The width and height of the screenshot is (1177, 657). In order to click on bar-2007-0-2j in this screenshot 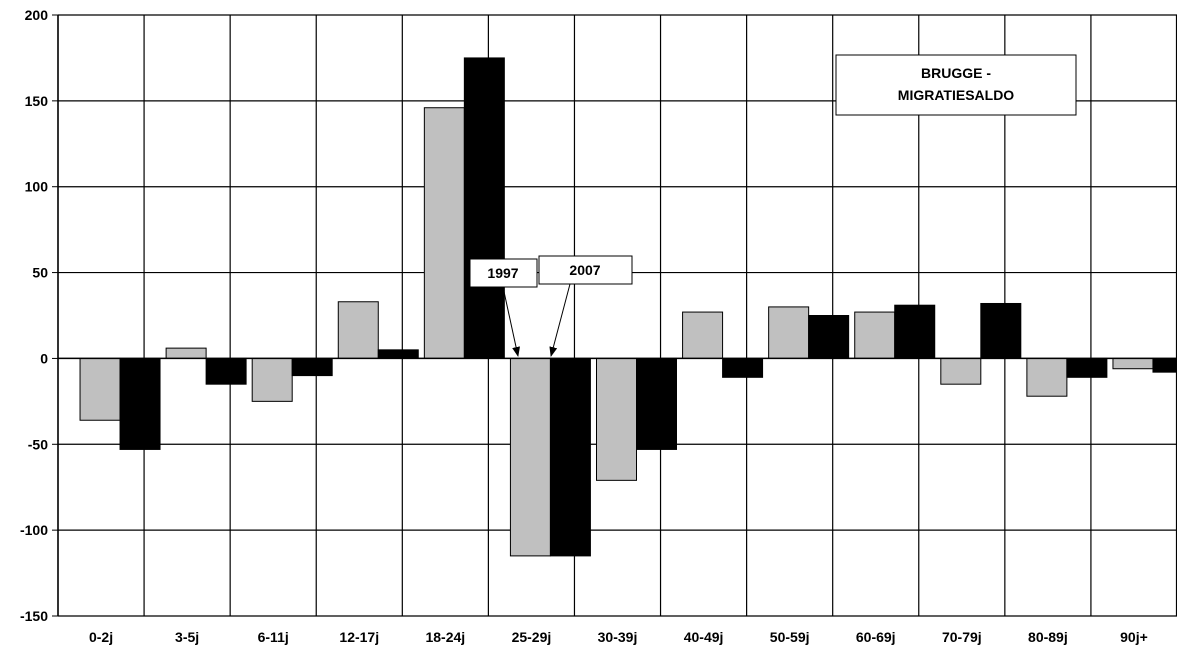, I will do `click(140, 403)`.